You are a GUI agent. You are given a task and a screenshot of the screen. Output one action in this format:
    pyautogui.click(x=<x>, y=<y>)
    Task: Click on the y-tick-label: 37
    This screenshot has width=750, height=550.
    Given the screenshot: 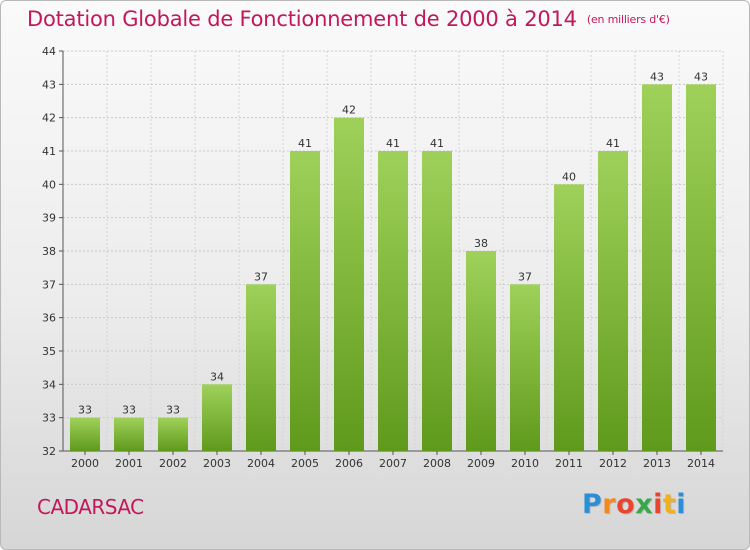 What is the action you would take?
    pyautogui.click(x=49, y=284)
    